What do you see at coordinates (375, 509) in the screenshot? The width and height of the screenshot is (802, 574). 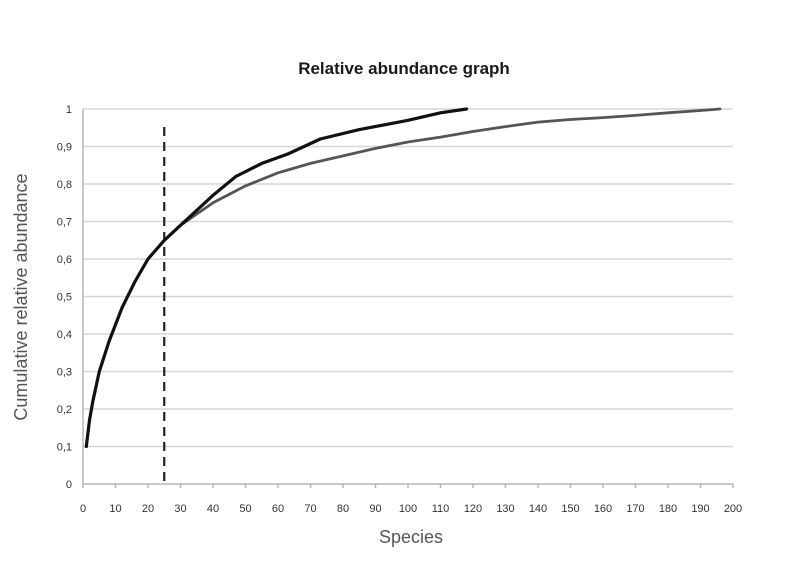 I see `x-tick-label: 90` at bounding box center [375, 509].